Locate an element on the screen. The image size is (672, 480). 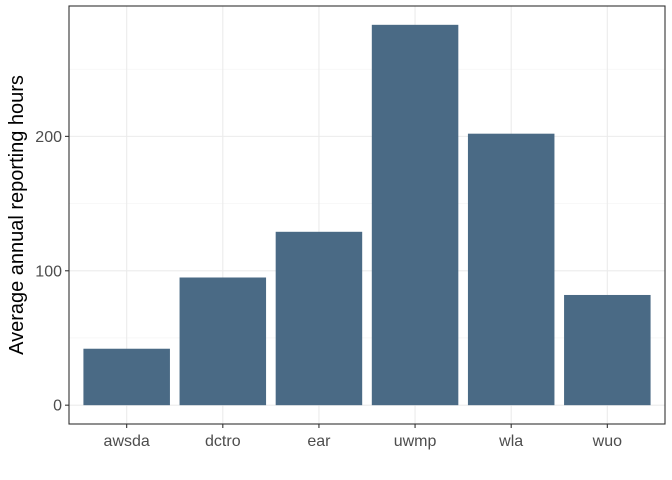
x-tick-label: dctro is located at coordinates (223, 441).